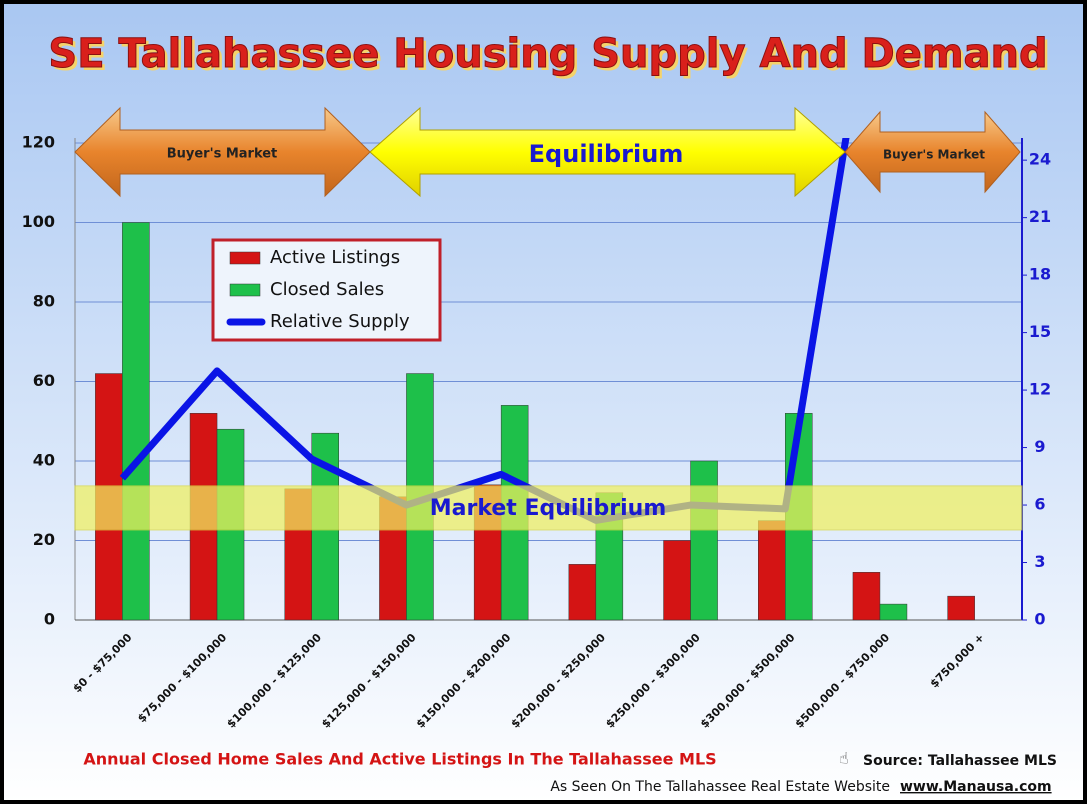  Describe the element at coordinates (327, 289) in the screenshot. I see `legend-label: Closed Sales` at that location.